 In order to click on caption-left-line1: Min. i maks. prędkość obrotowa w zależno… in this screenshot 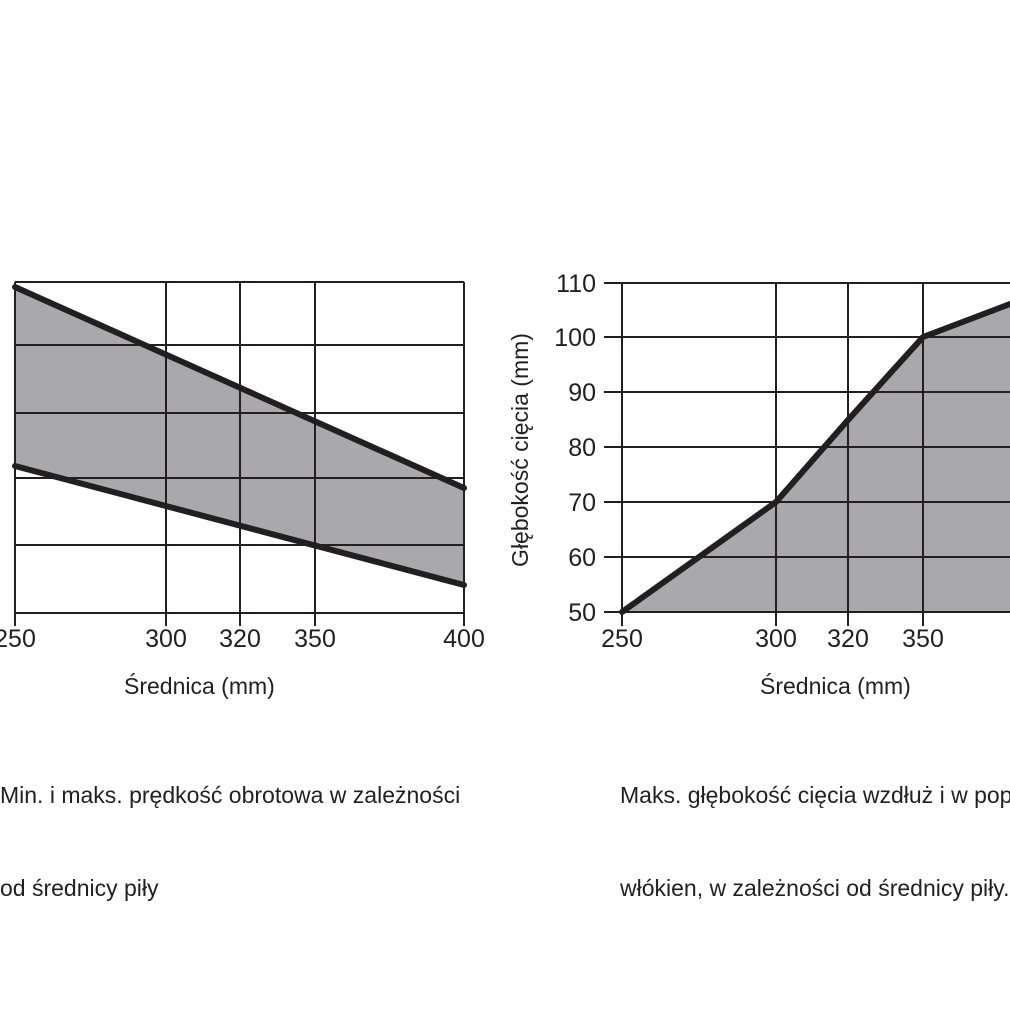, I will do `click(230, 795)`.